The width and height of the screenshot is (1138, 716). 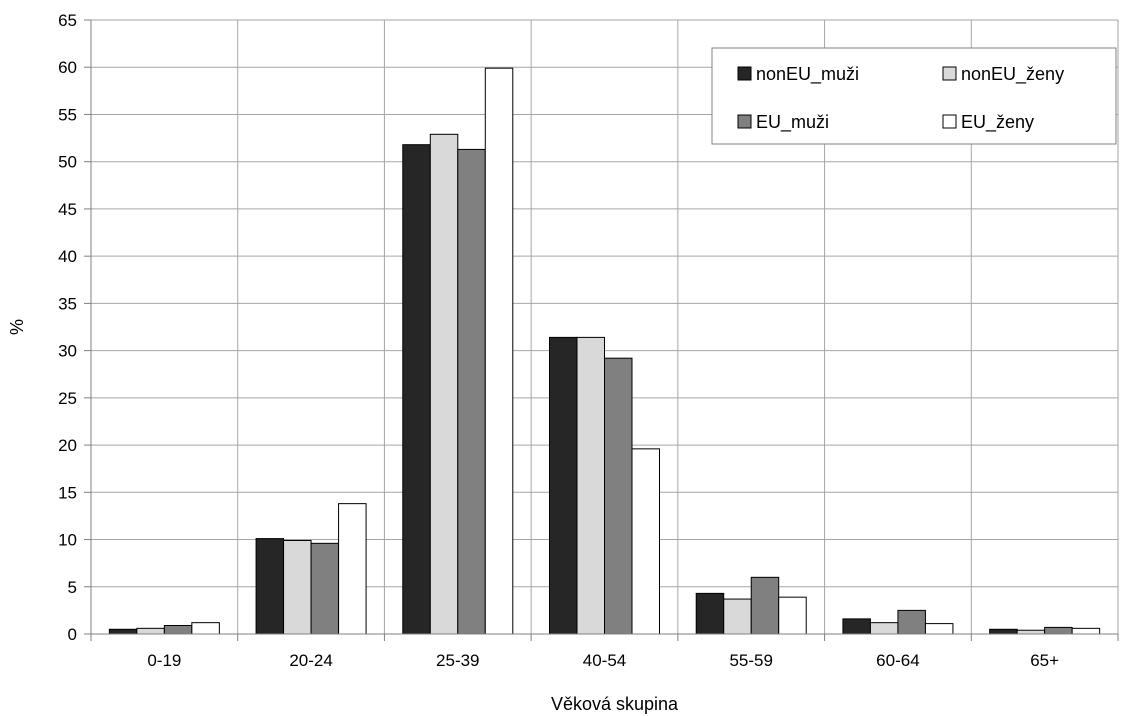 I want to click on bar-EU_muži-40-54, so click(x=618, y=496).